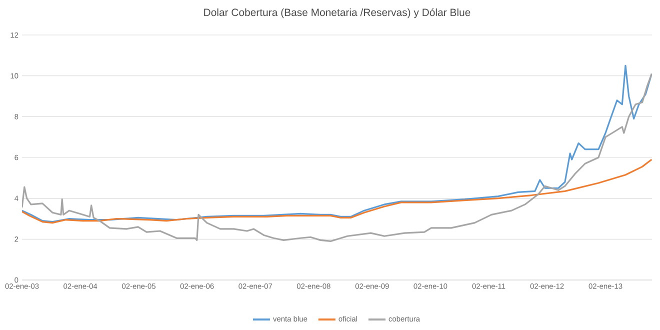 This screenshot has width=660, height=330. What do you see at coordinates (337, 13) in the screenshot?
I see `chart-title: Dolar Cobertura (Base Monetaria /Reservas) y Dólar Blue` at bounding box center [337, 13].